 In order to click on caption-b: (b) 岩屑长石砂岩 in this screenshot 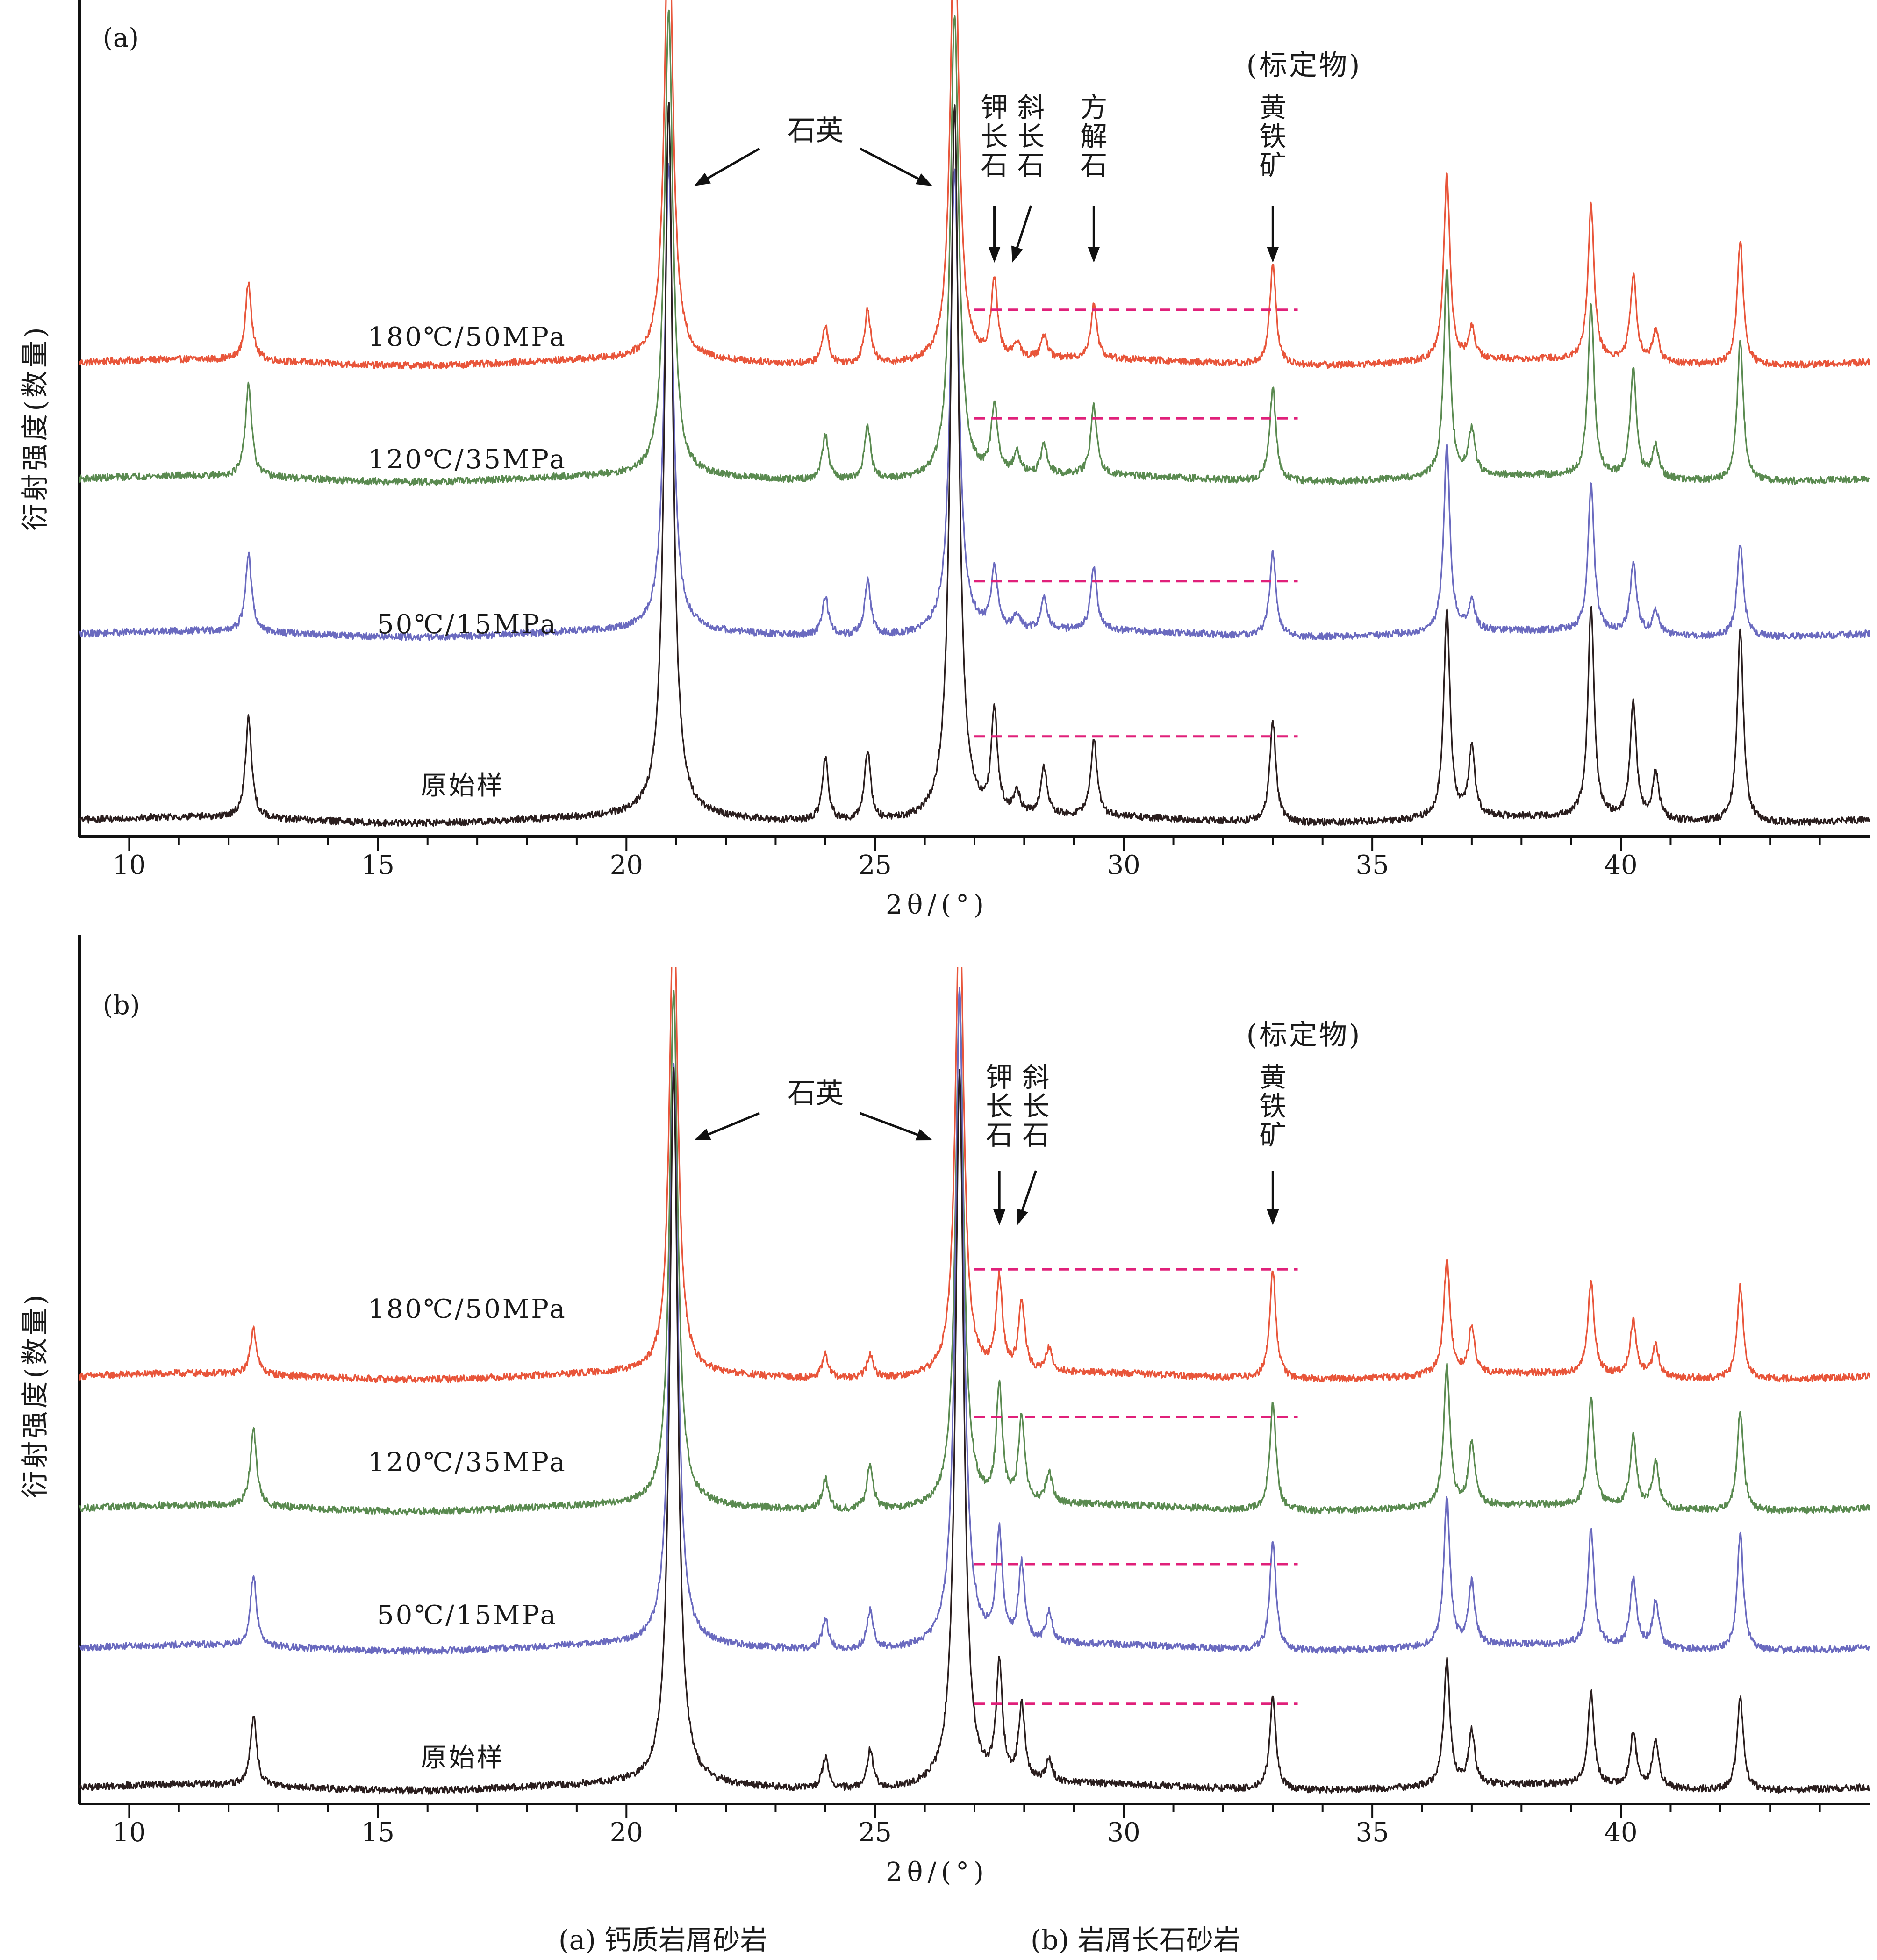, I will do `click(1135, 1940)`.